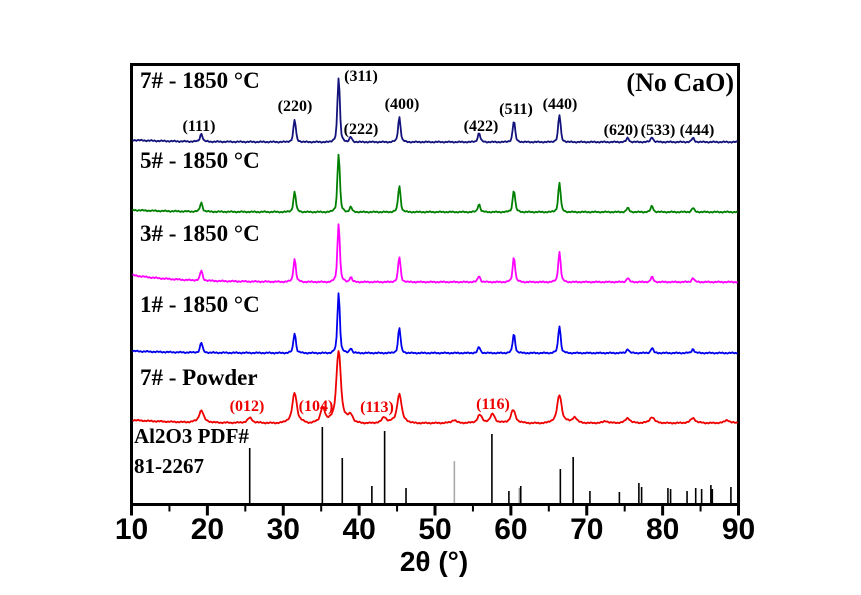 This screenshot has width=861, height=595. Describe the element at coordinates (359, 529) in the screenshot. I see `x-tick-label-40: 40` at that location.